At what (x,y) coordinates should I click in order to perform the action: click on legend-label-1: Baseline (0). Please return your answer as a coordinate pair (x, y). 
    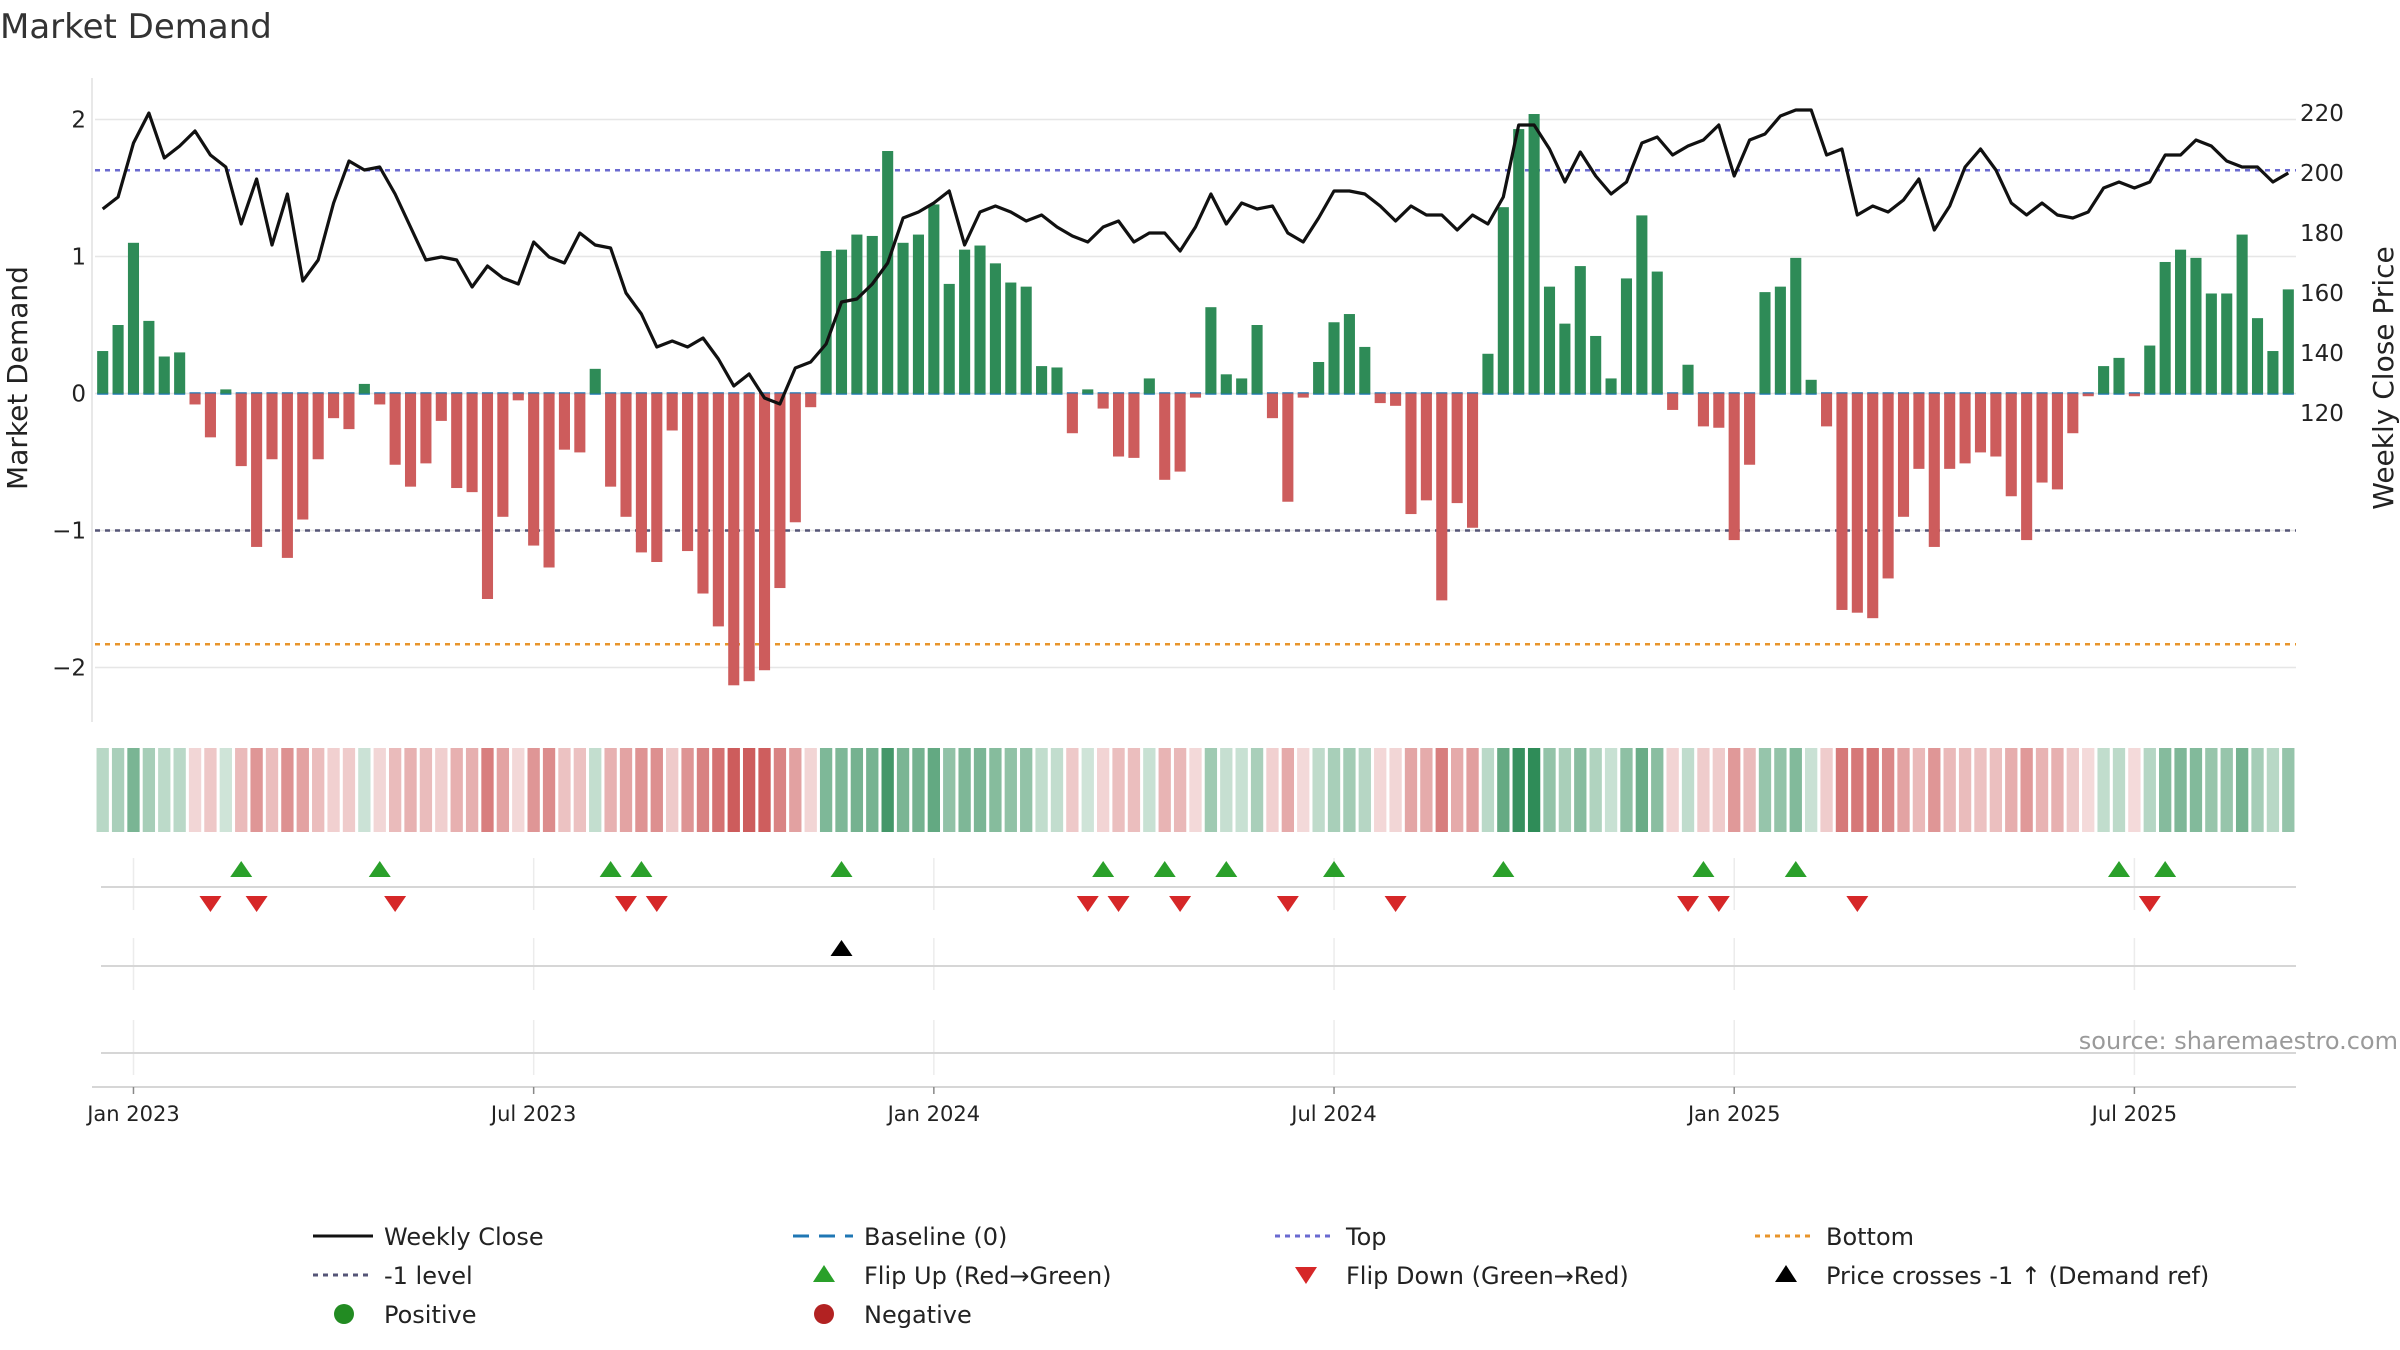
    Looking at the image, I should click on (935, 1237).